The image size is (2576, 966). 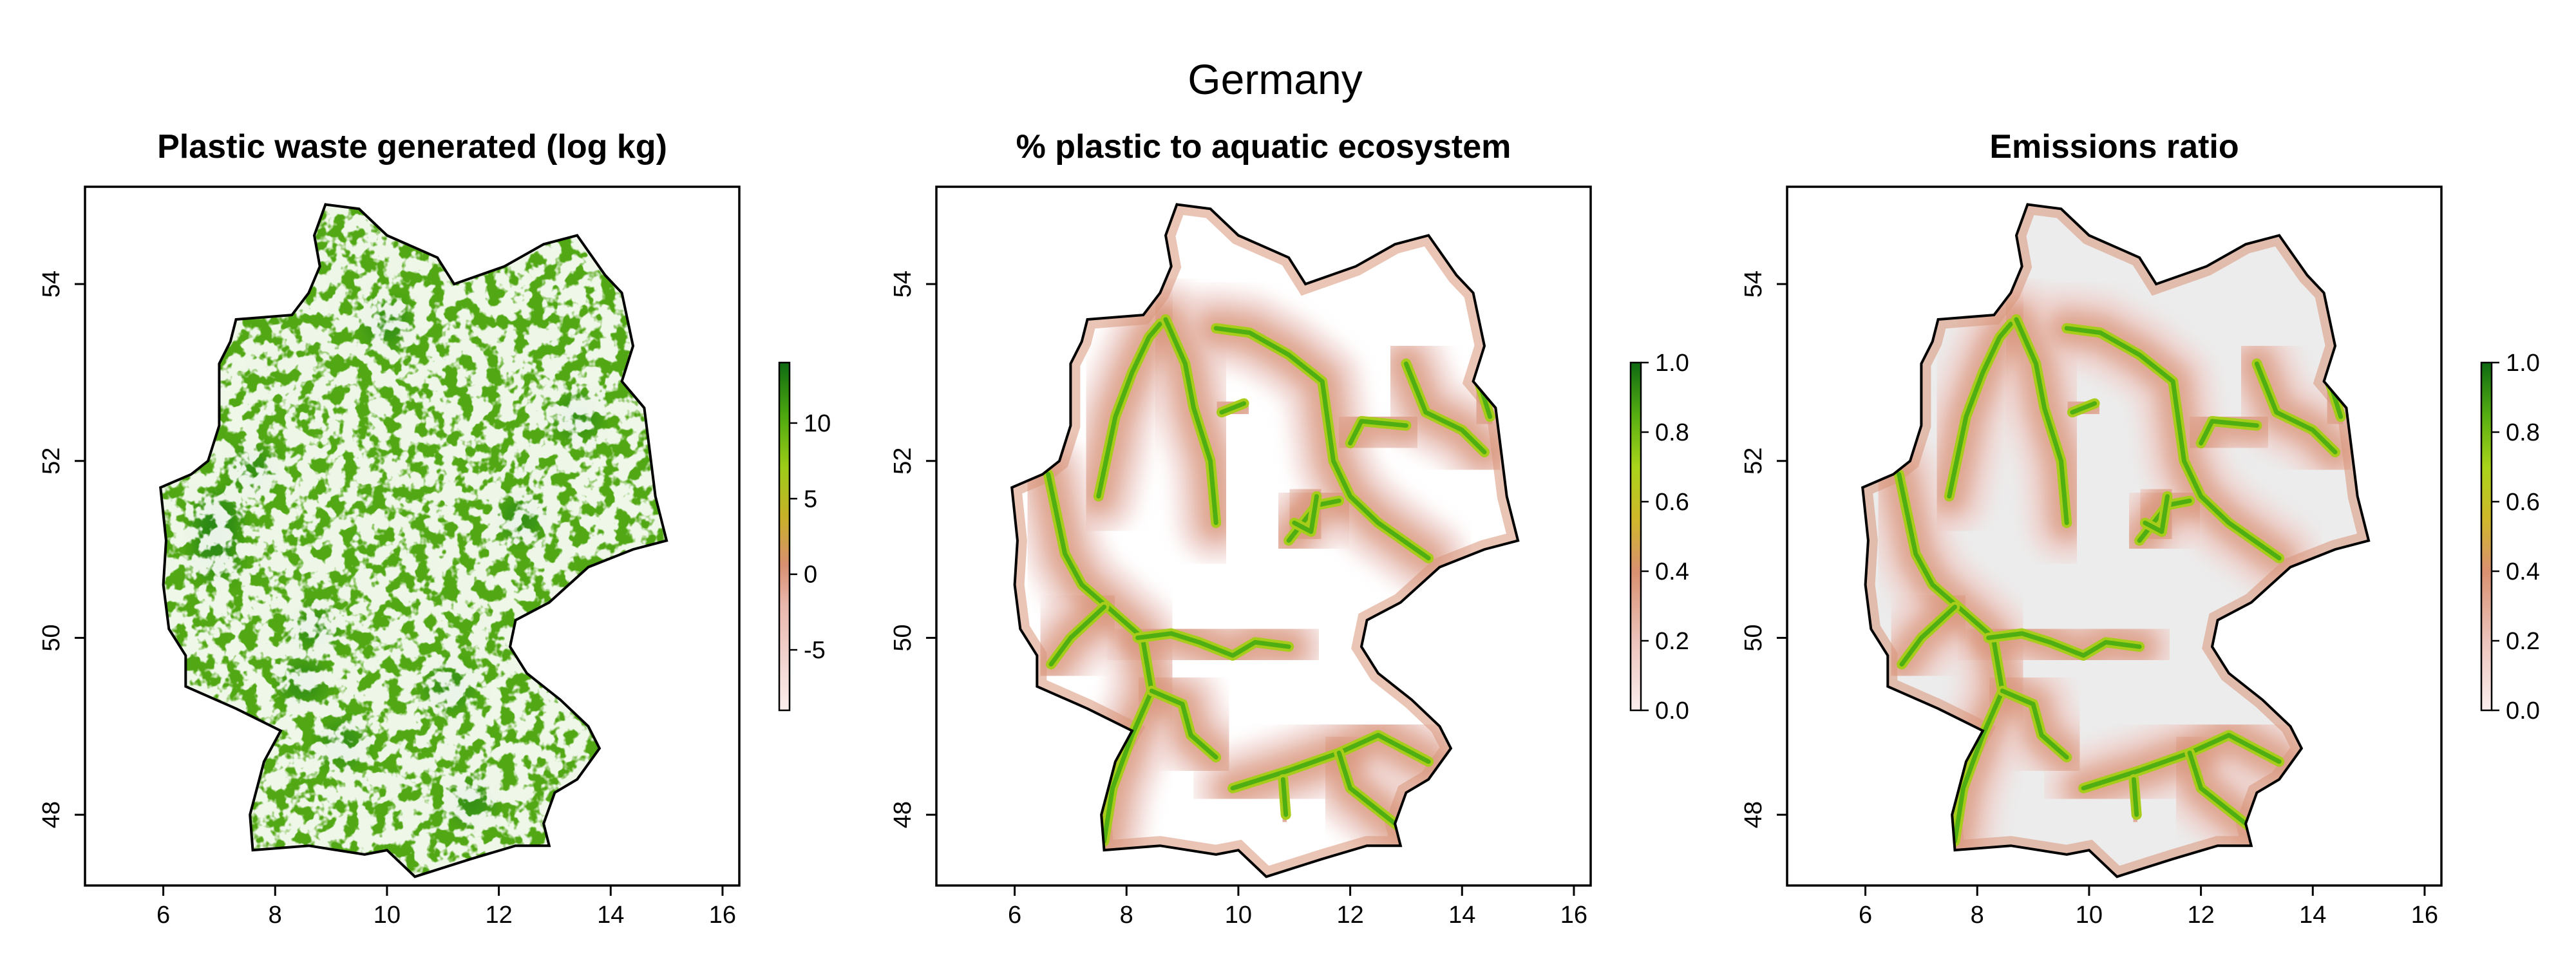 I want to click on panel-title: Emissions ratio, so click(x=2114, y=147).